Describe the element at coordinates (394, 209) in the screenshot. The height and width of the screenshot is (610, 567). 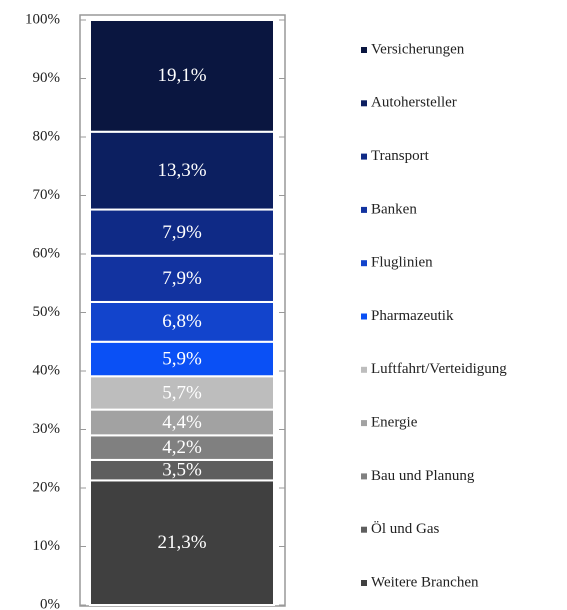
I see `legend-label: Banken` at that location.